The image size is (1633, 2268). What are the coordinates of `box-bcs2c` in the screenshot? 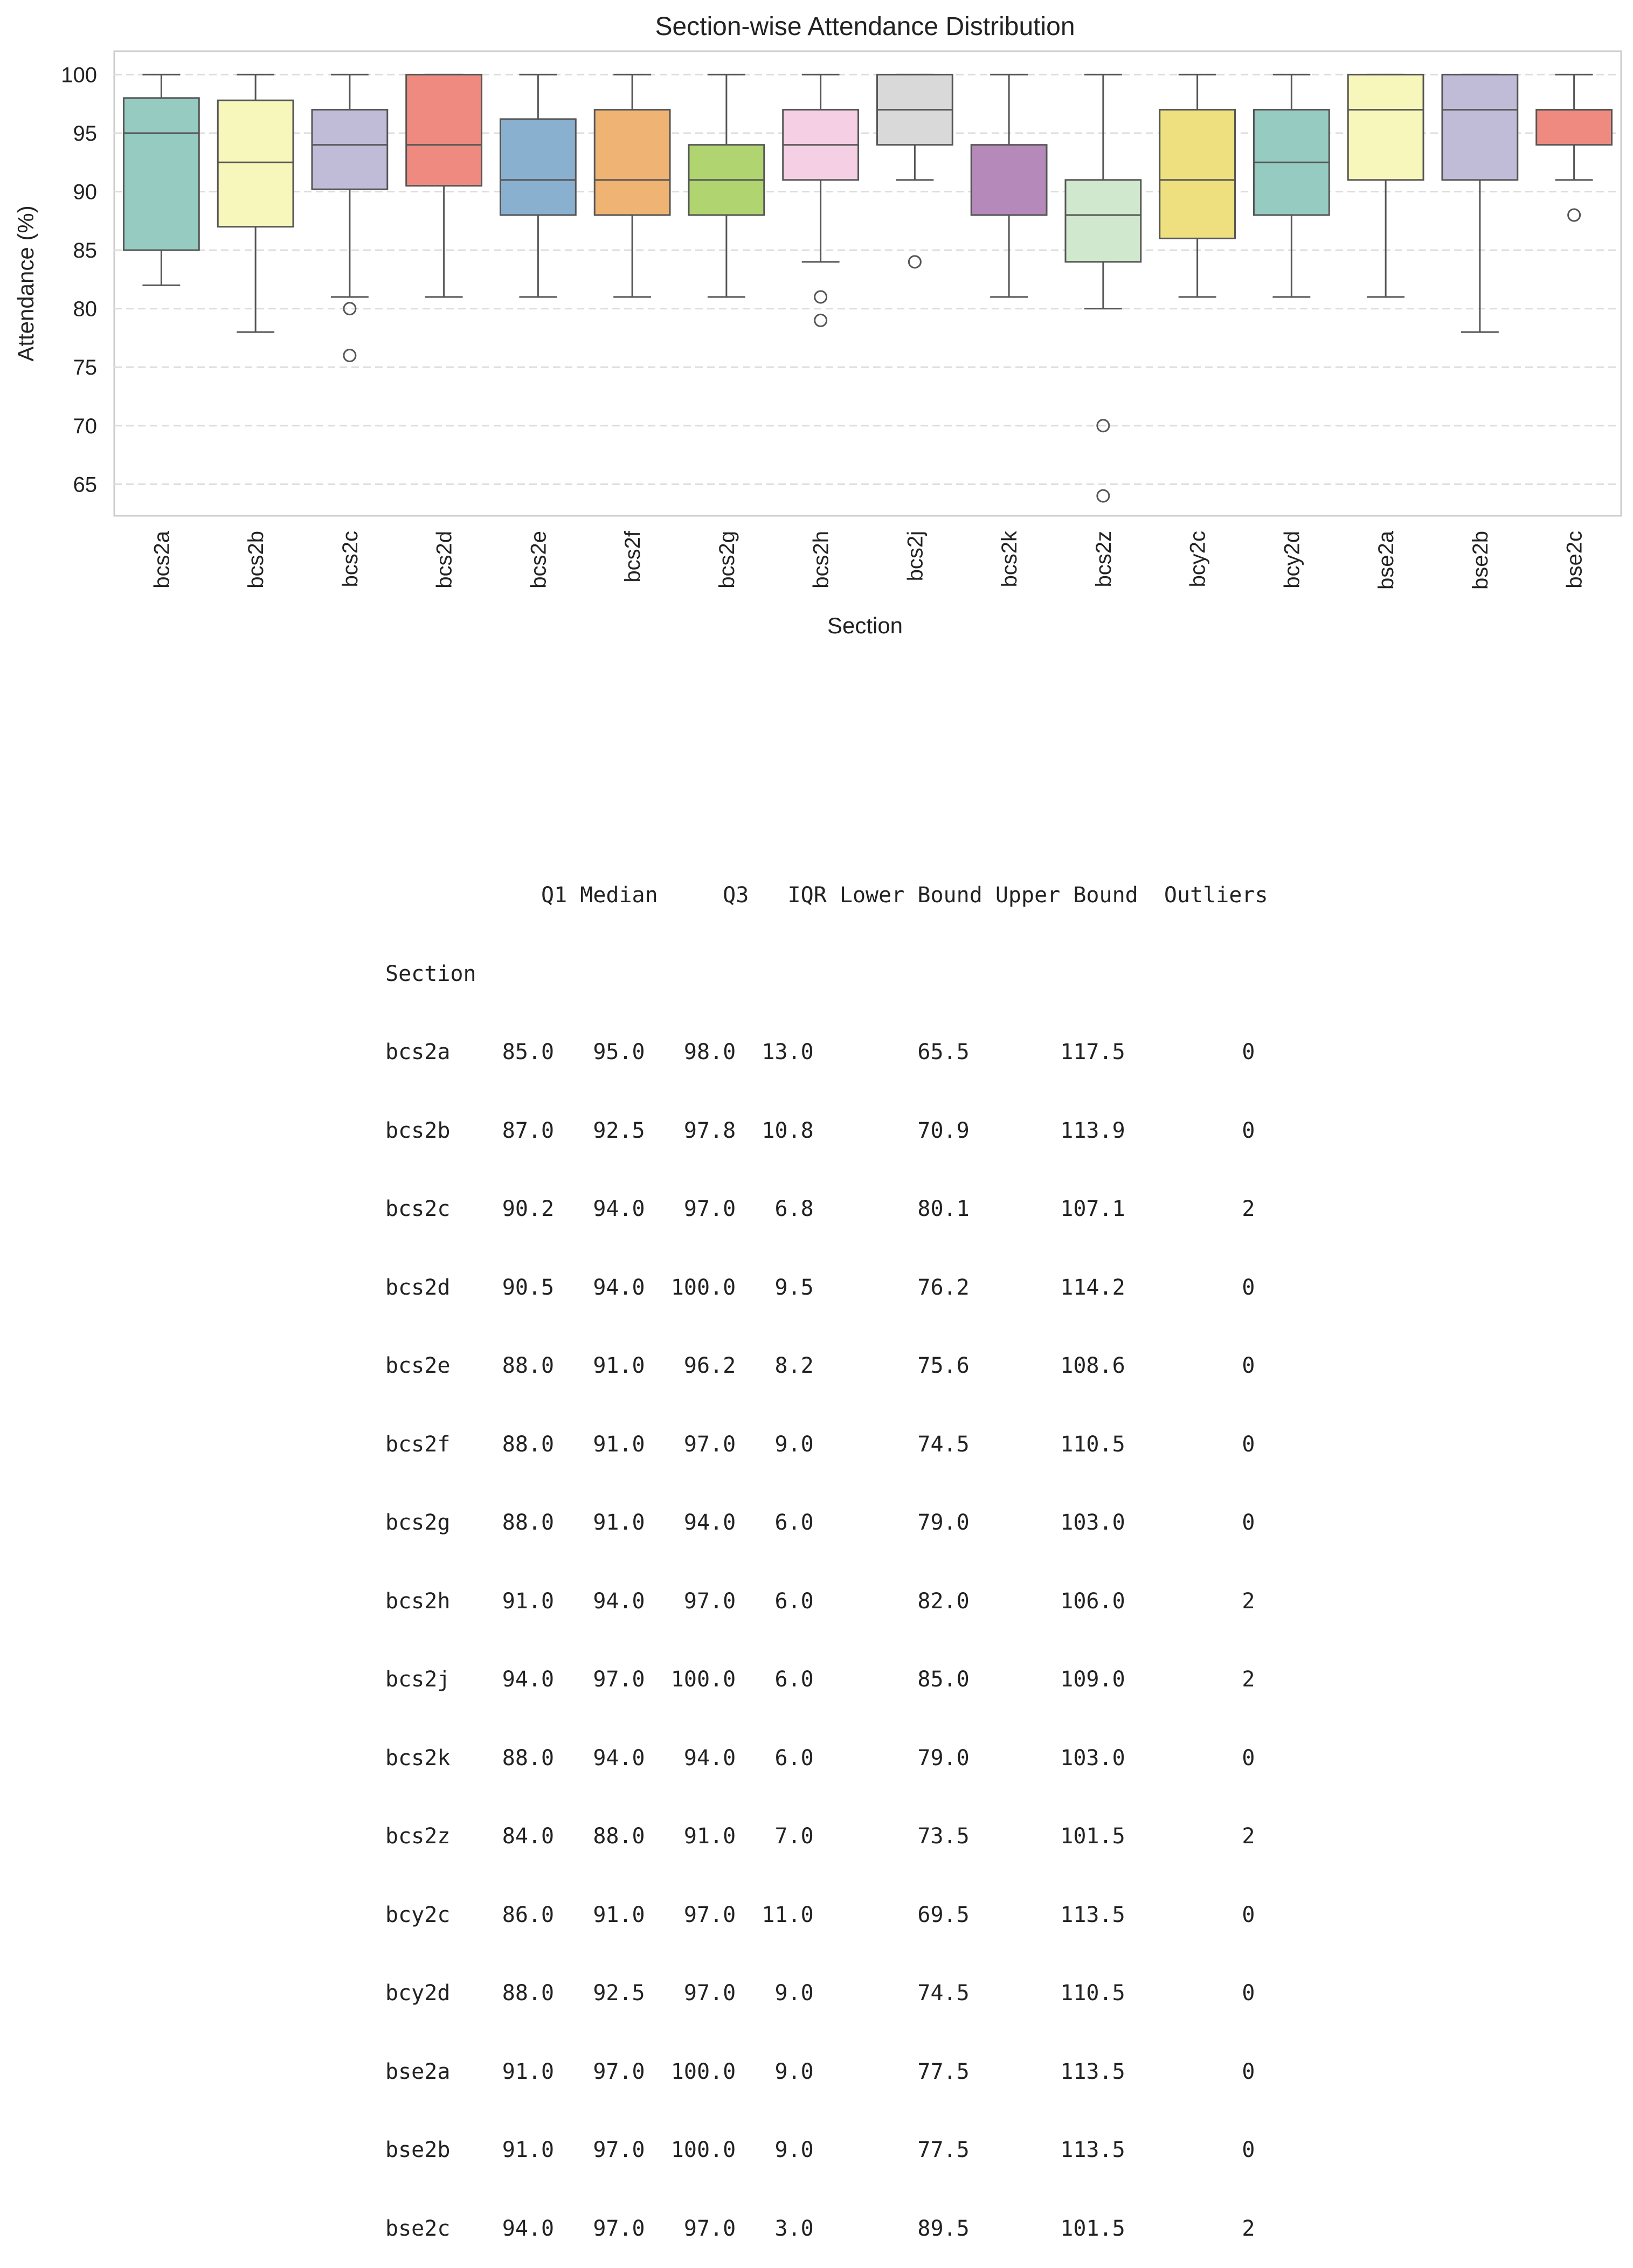 It's located at (350, 218).